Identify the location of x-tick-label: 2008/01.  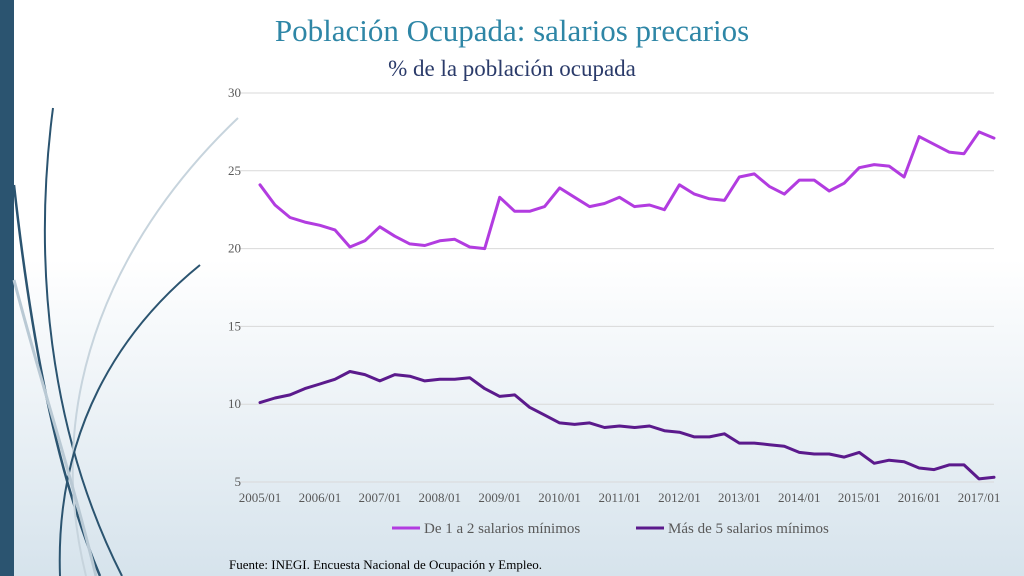
(439, 497).